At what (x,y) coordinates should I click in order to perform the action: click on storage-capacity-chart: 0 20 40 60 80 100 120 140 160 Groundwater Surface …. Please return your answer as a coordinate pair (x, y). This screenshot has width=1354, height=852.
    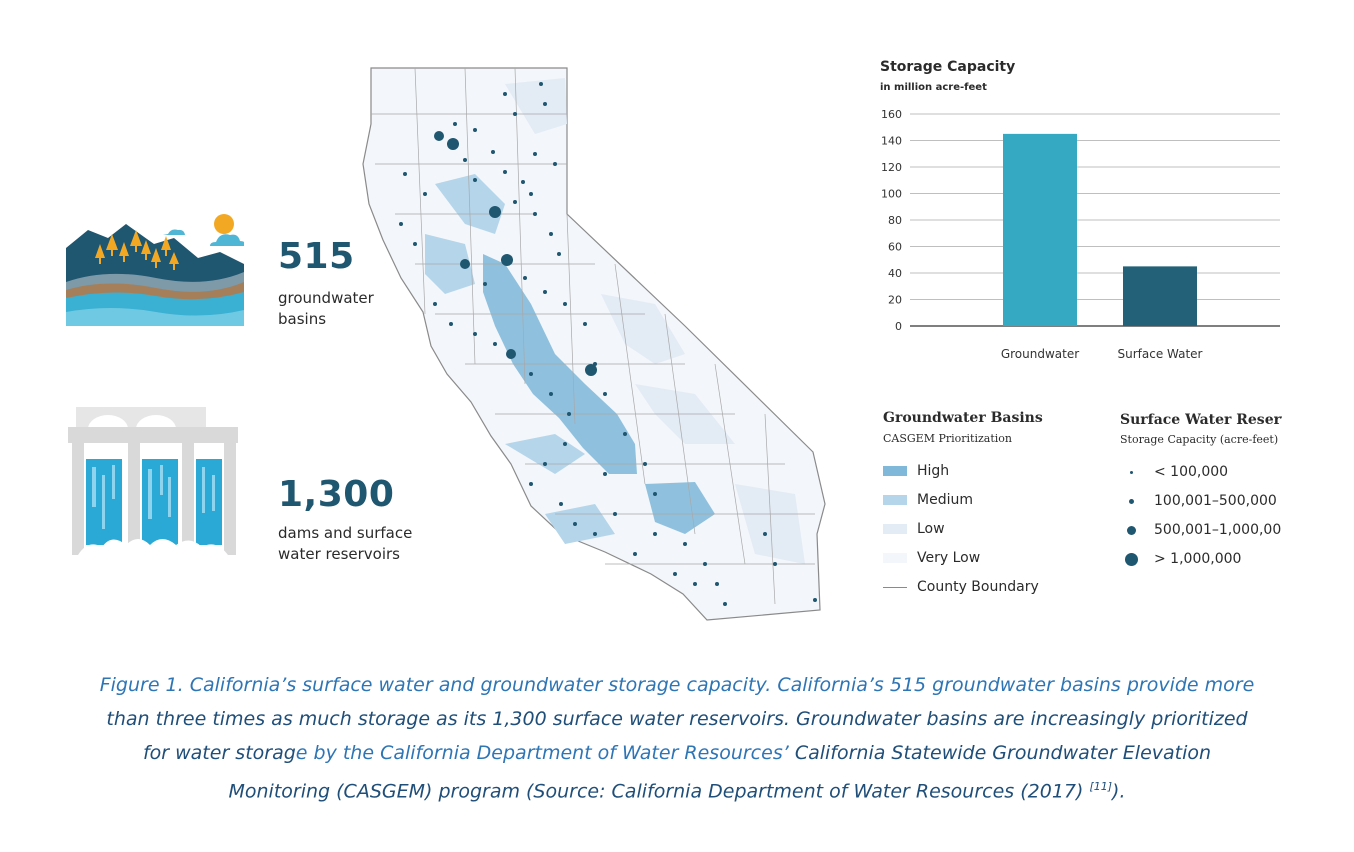
    Looking at the image, I should click on (1080, 234).